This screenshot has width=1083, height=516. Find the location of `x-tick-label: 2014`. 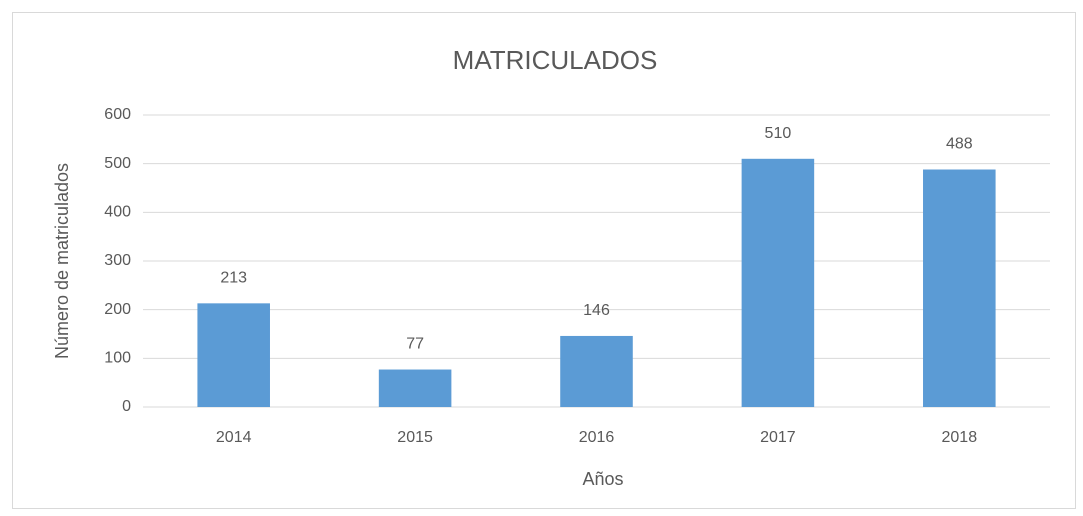

x-tick-label: 2014 is located at coordinates (234, 437).